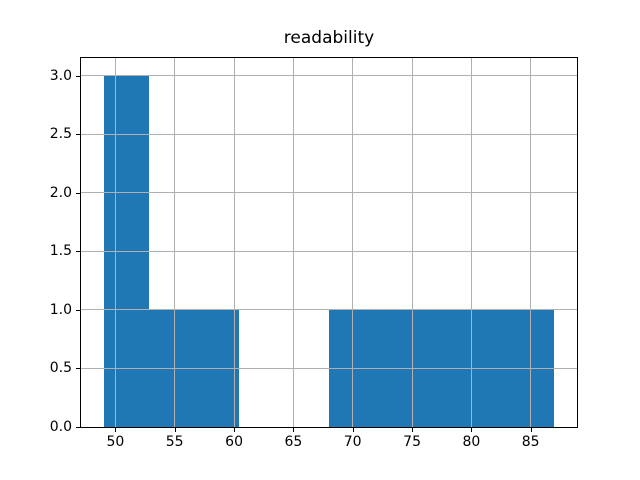  What do you see at coordinates (412, 442) in the screenshot?
I see `x-tick-label: 75` at bounding box center [412, 442].